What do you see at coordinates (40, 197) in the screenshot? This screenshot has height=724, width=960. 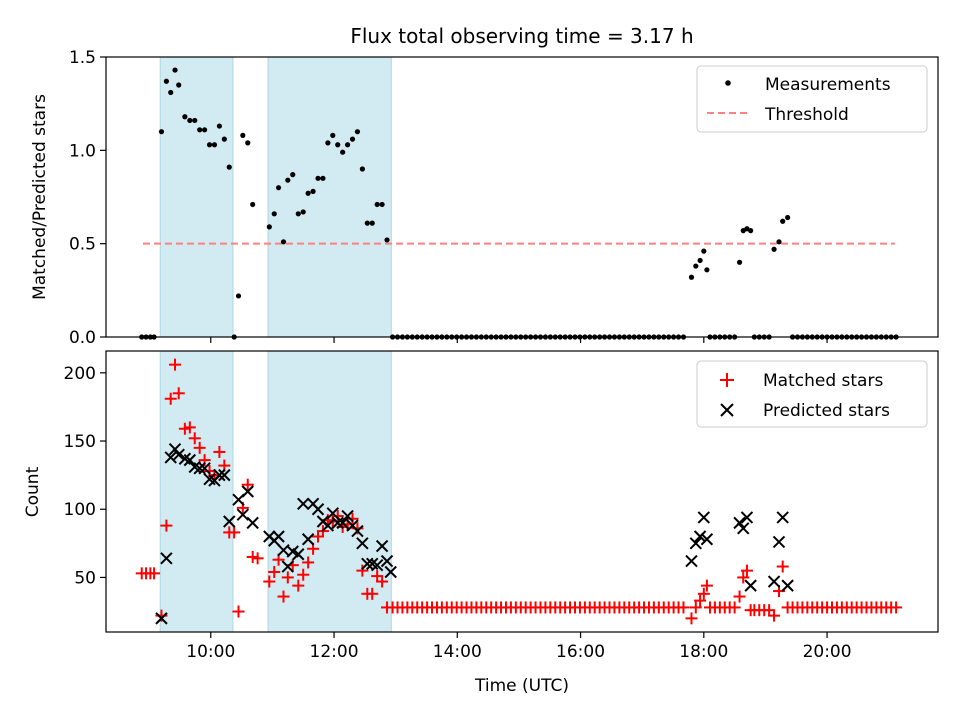 I see `y-axis-label-ratio: Matched/Predicted stars` at bounding box center [40, 197].